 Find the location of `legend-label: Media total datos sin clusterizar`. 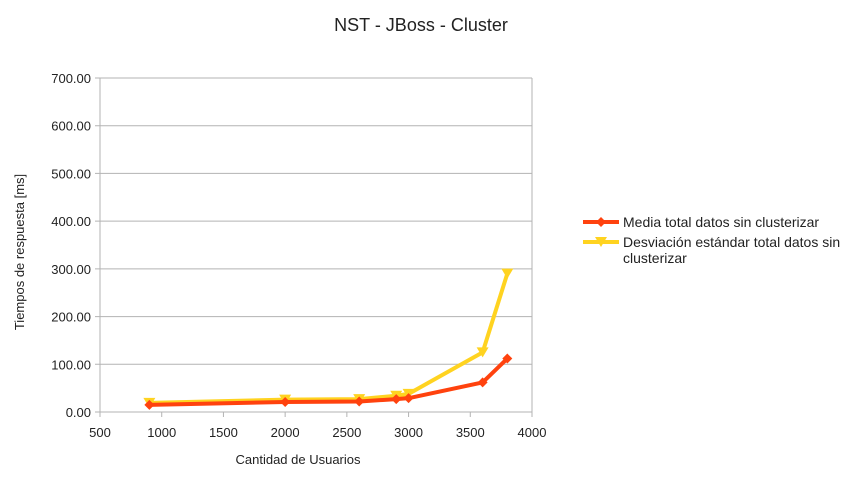

legend-label: Media total datos sin clusterizar is located at coordinates (721, 222).